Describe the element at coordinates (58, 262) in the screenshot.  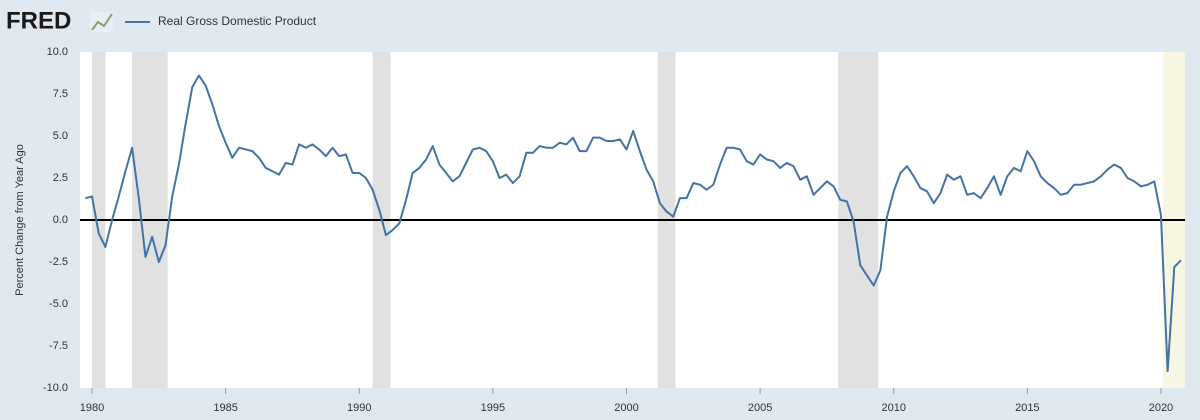
I see `y-tick-label: -2.5` at that location.